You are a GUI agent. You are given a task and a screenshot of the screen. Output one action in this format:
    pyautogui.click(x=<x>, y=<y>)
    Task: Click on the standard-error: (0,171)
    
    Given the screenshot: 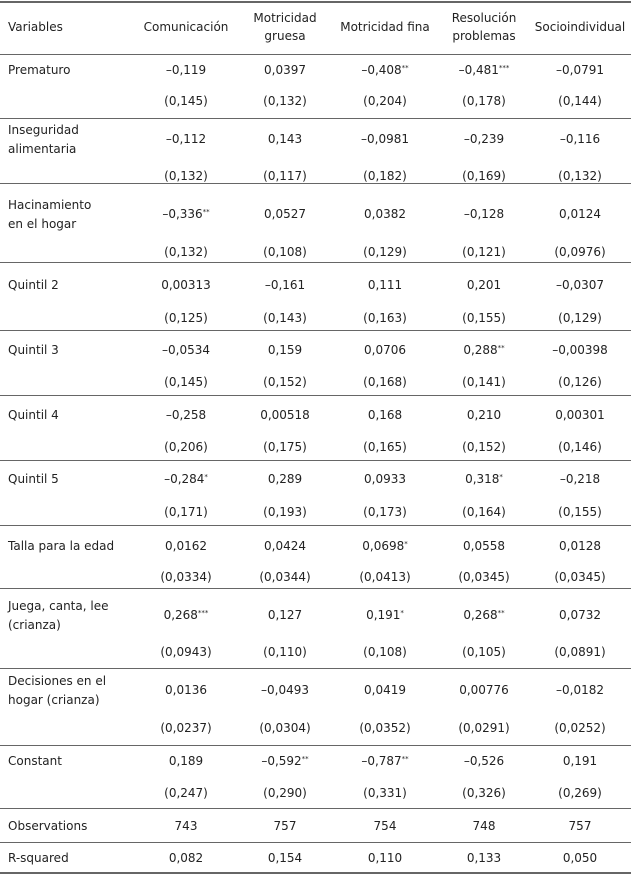 What is the action you would take?
    pyautogui.click(x=186, y=512)
    